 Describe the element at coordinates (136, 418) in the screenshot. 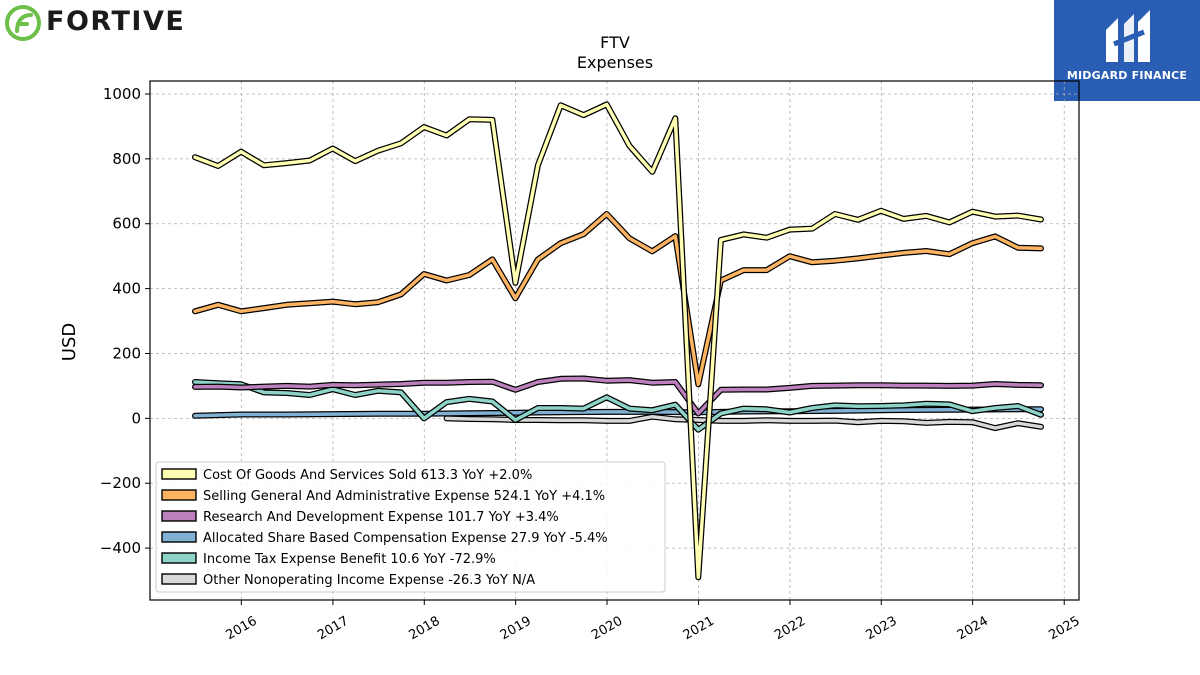

I see `y-tick-label: 0` at that location.